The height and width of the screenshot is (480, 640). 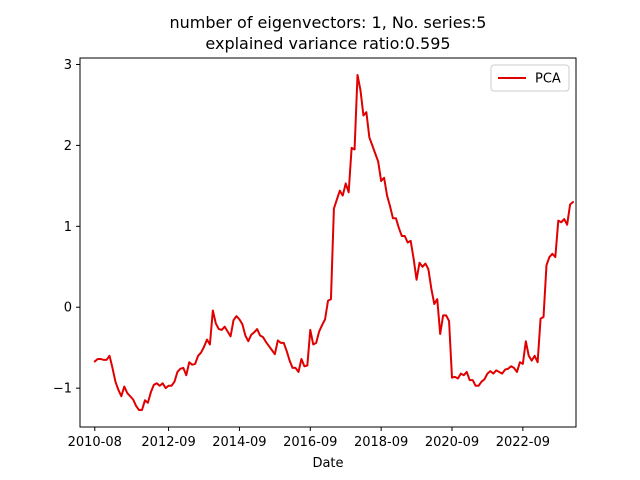 What do you see at coordinates (68, 308) in the screenshot?
I see `y-tick-label: 0` at bounding box center [68, 308].